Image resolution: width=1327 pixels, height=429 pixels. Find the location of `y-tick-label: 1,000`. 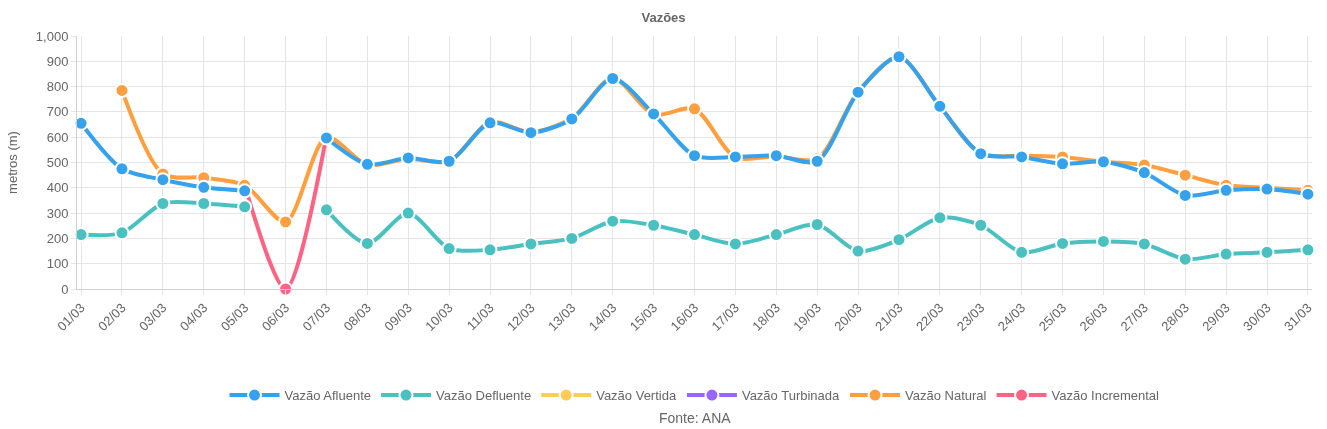

y-tick-label: 1,000 is located at coordinates (52, 36).